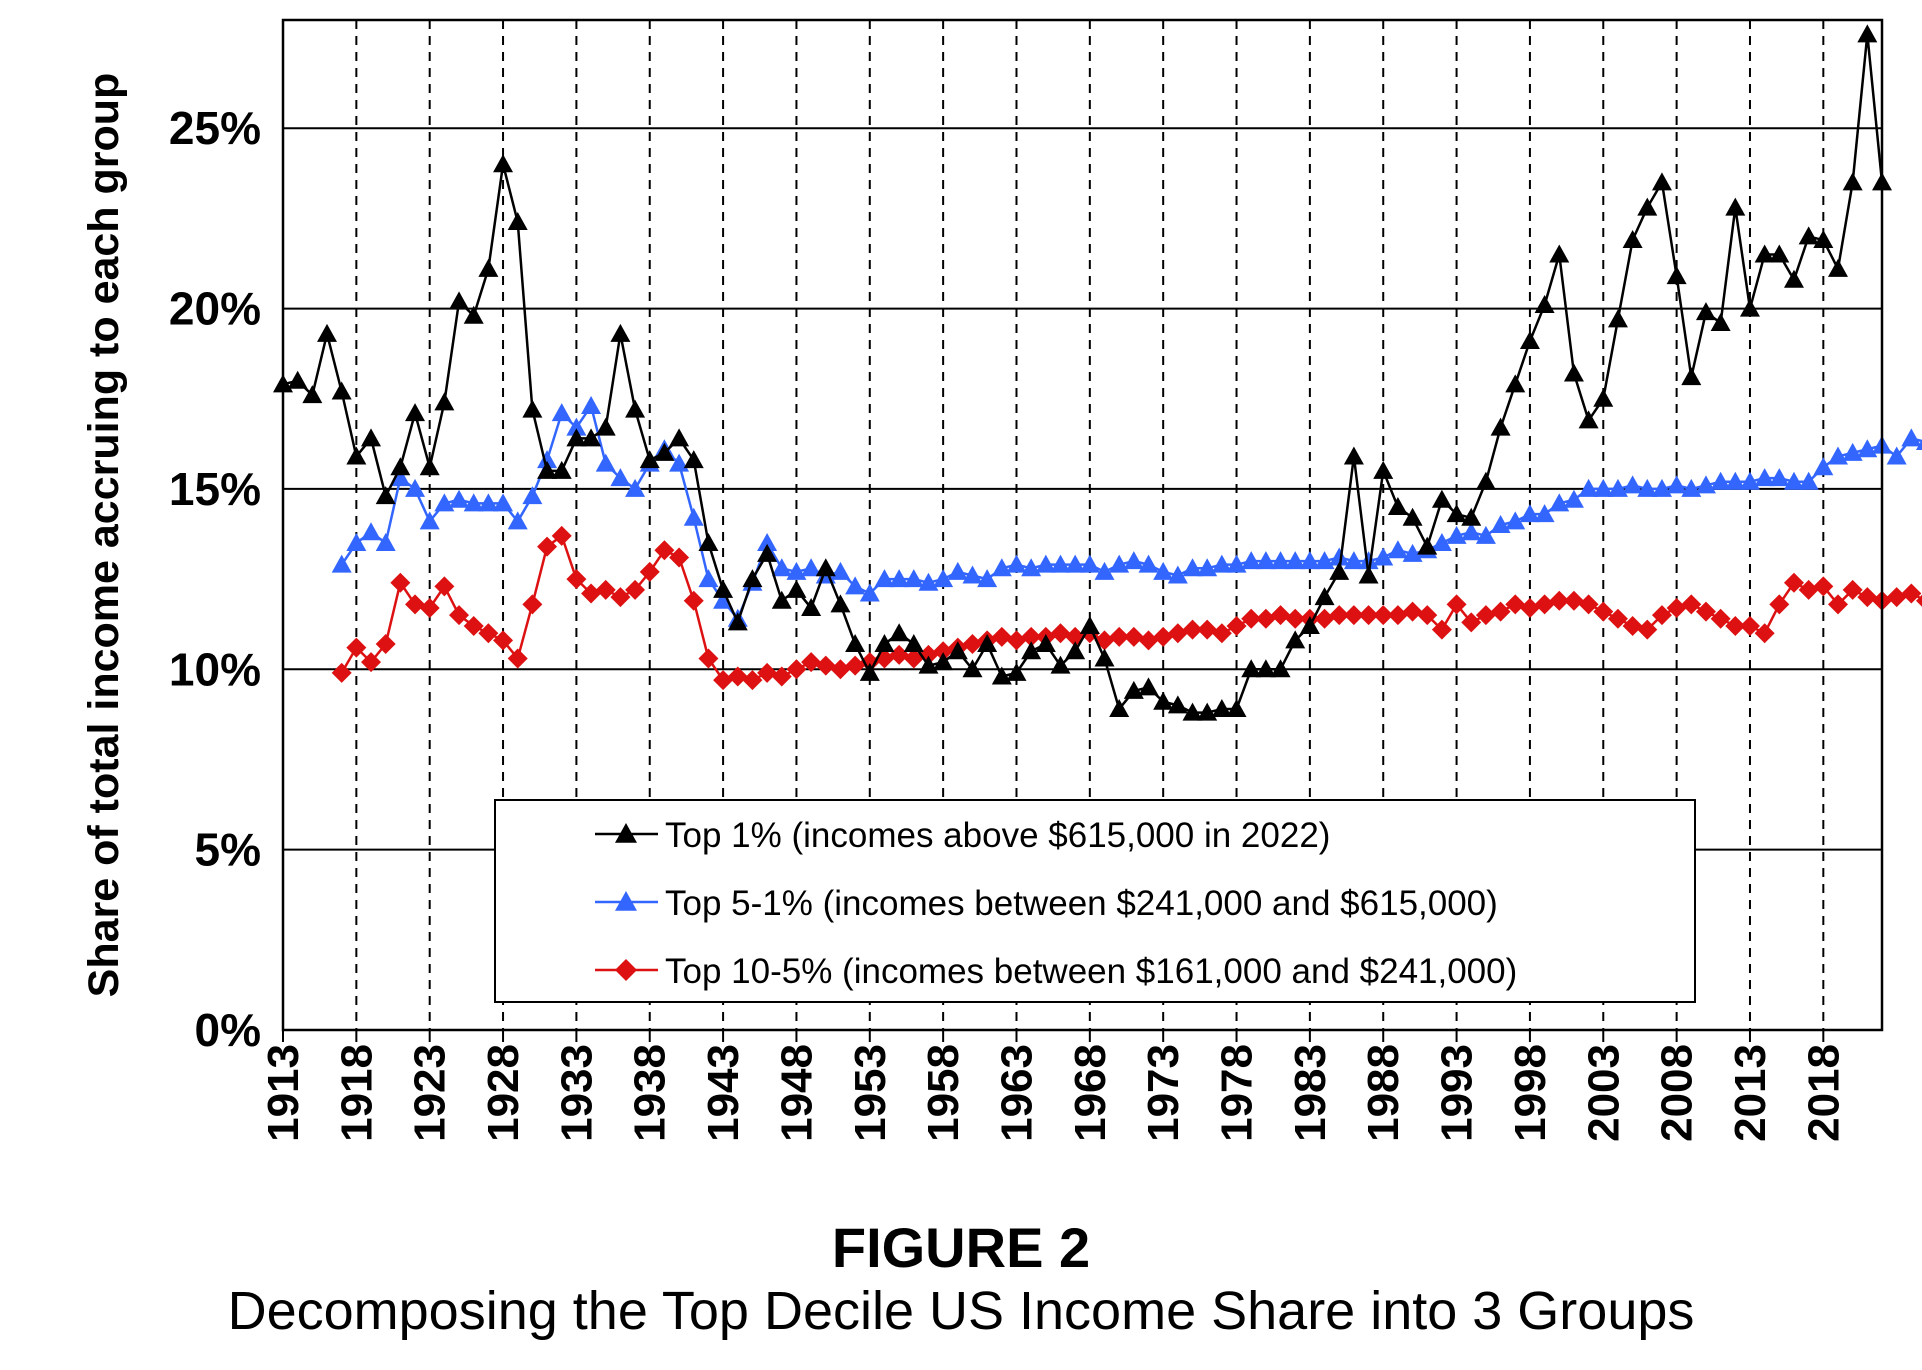 Image resolution: width=1922 pixels, height=1370 pixels. Describe the element at coordinates (1823, 1093) in the screenshot. I see `x-tick-label: 2018` at that location.